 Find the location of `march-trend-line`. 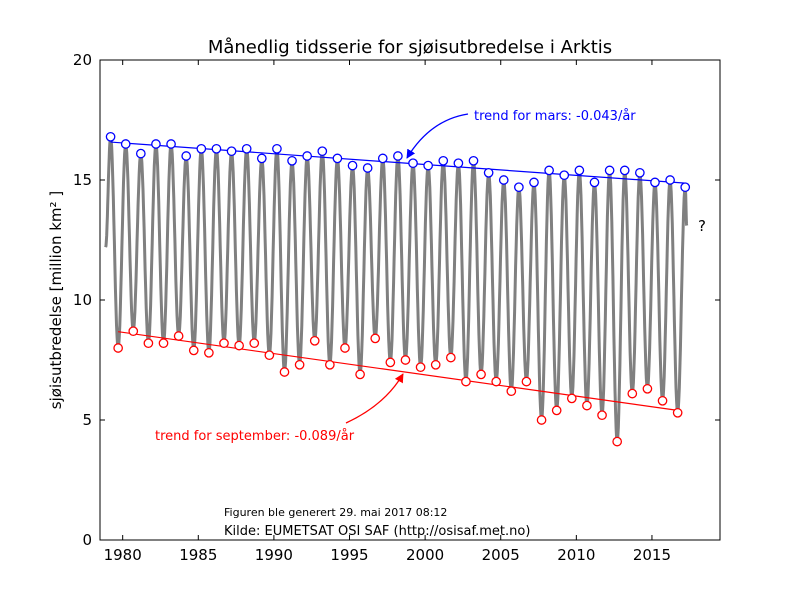

march-trend-line is located at coordinates (398, 162).